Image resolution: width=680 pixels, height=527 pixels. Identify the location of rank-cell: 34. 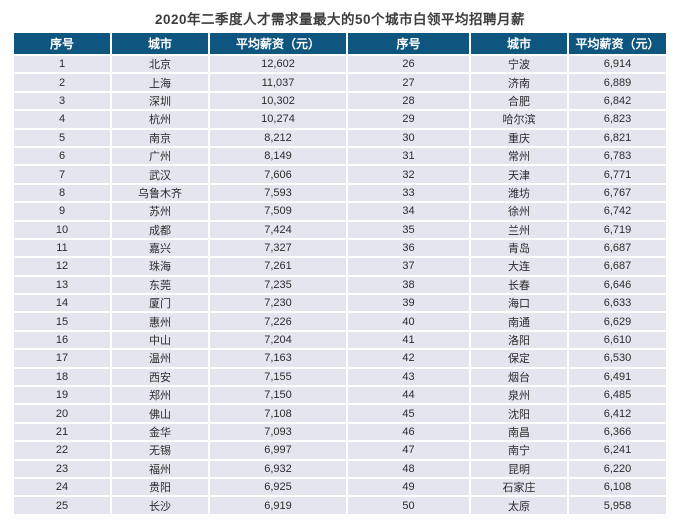
(408, 211).